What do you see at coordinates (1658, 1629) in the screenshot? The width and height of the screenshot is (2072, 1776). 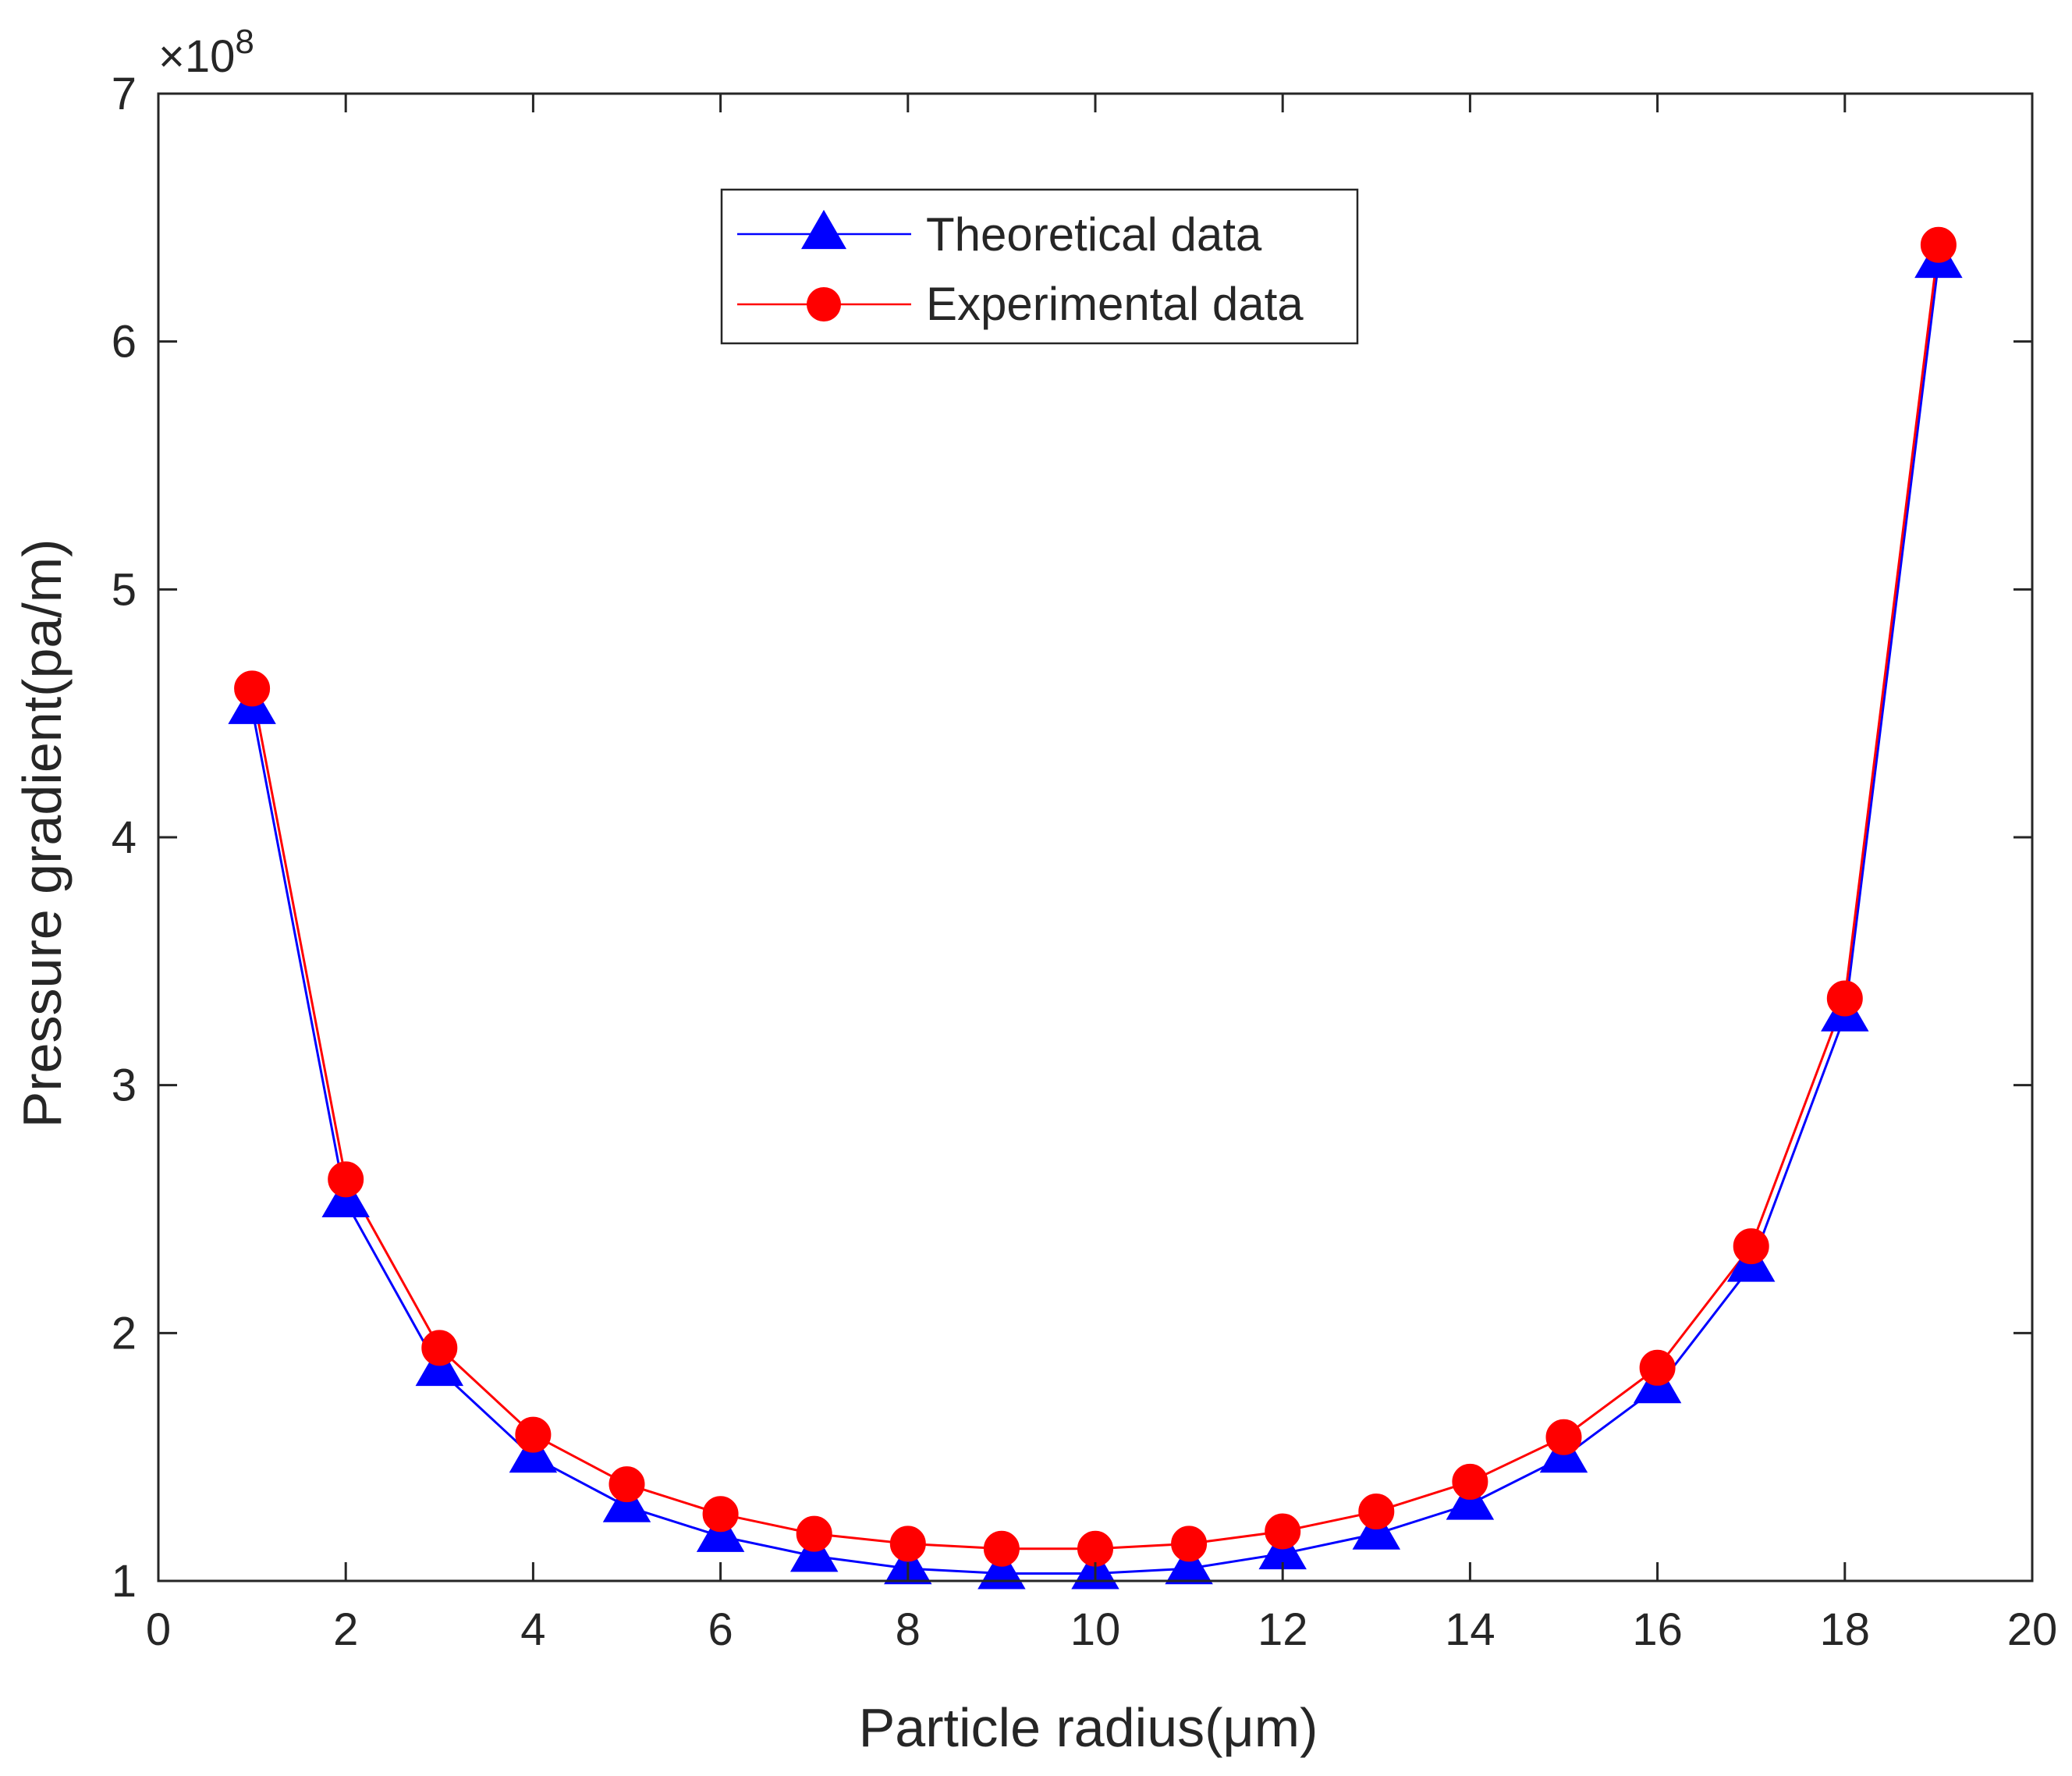 I see `x-tick-label: 16` at bounding box center [1658, 1629].